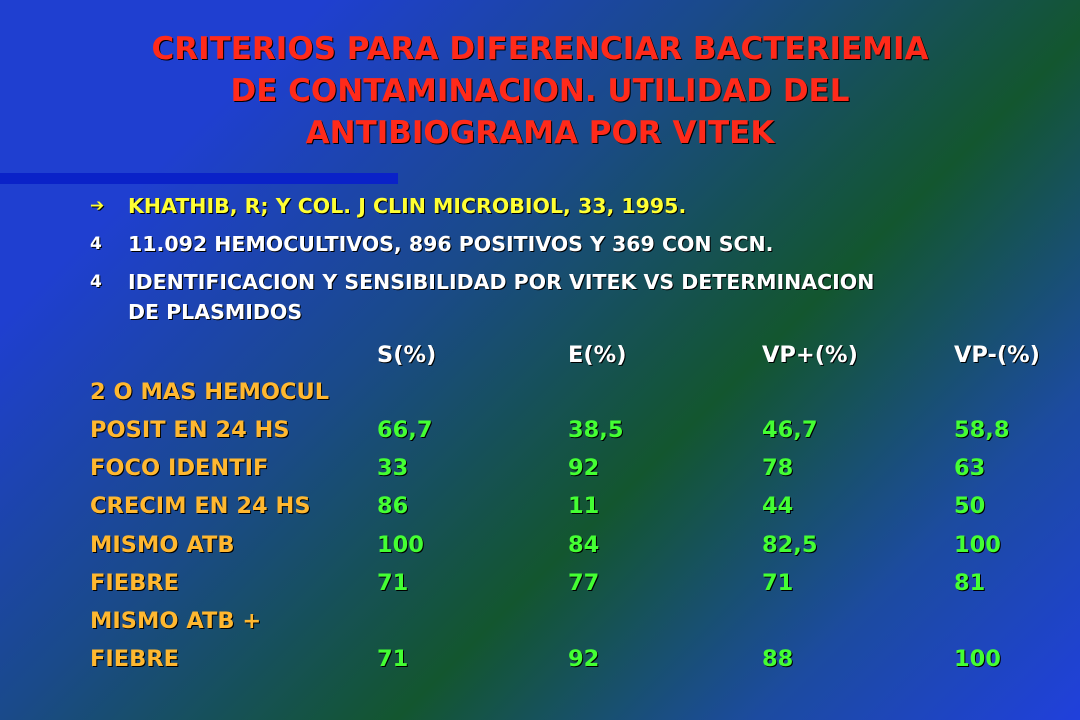  Describe the element at coordinates (584, 506) in the screenshot. I see `cell-e: 11` at that location.